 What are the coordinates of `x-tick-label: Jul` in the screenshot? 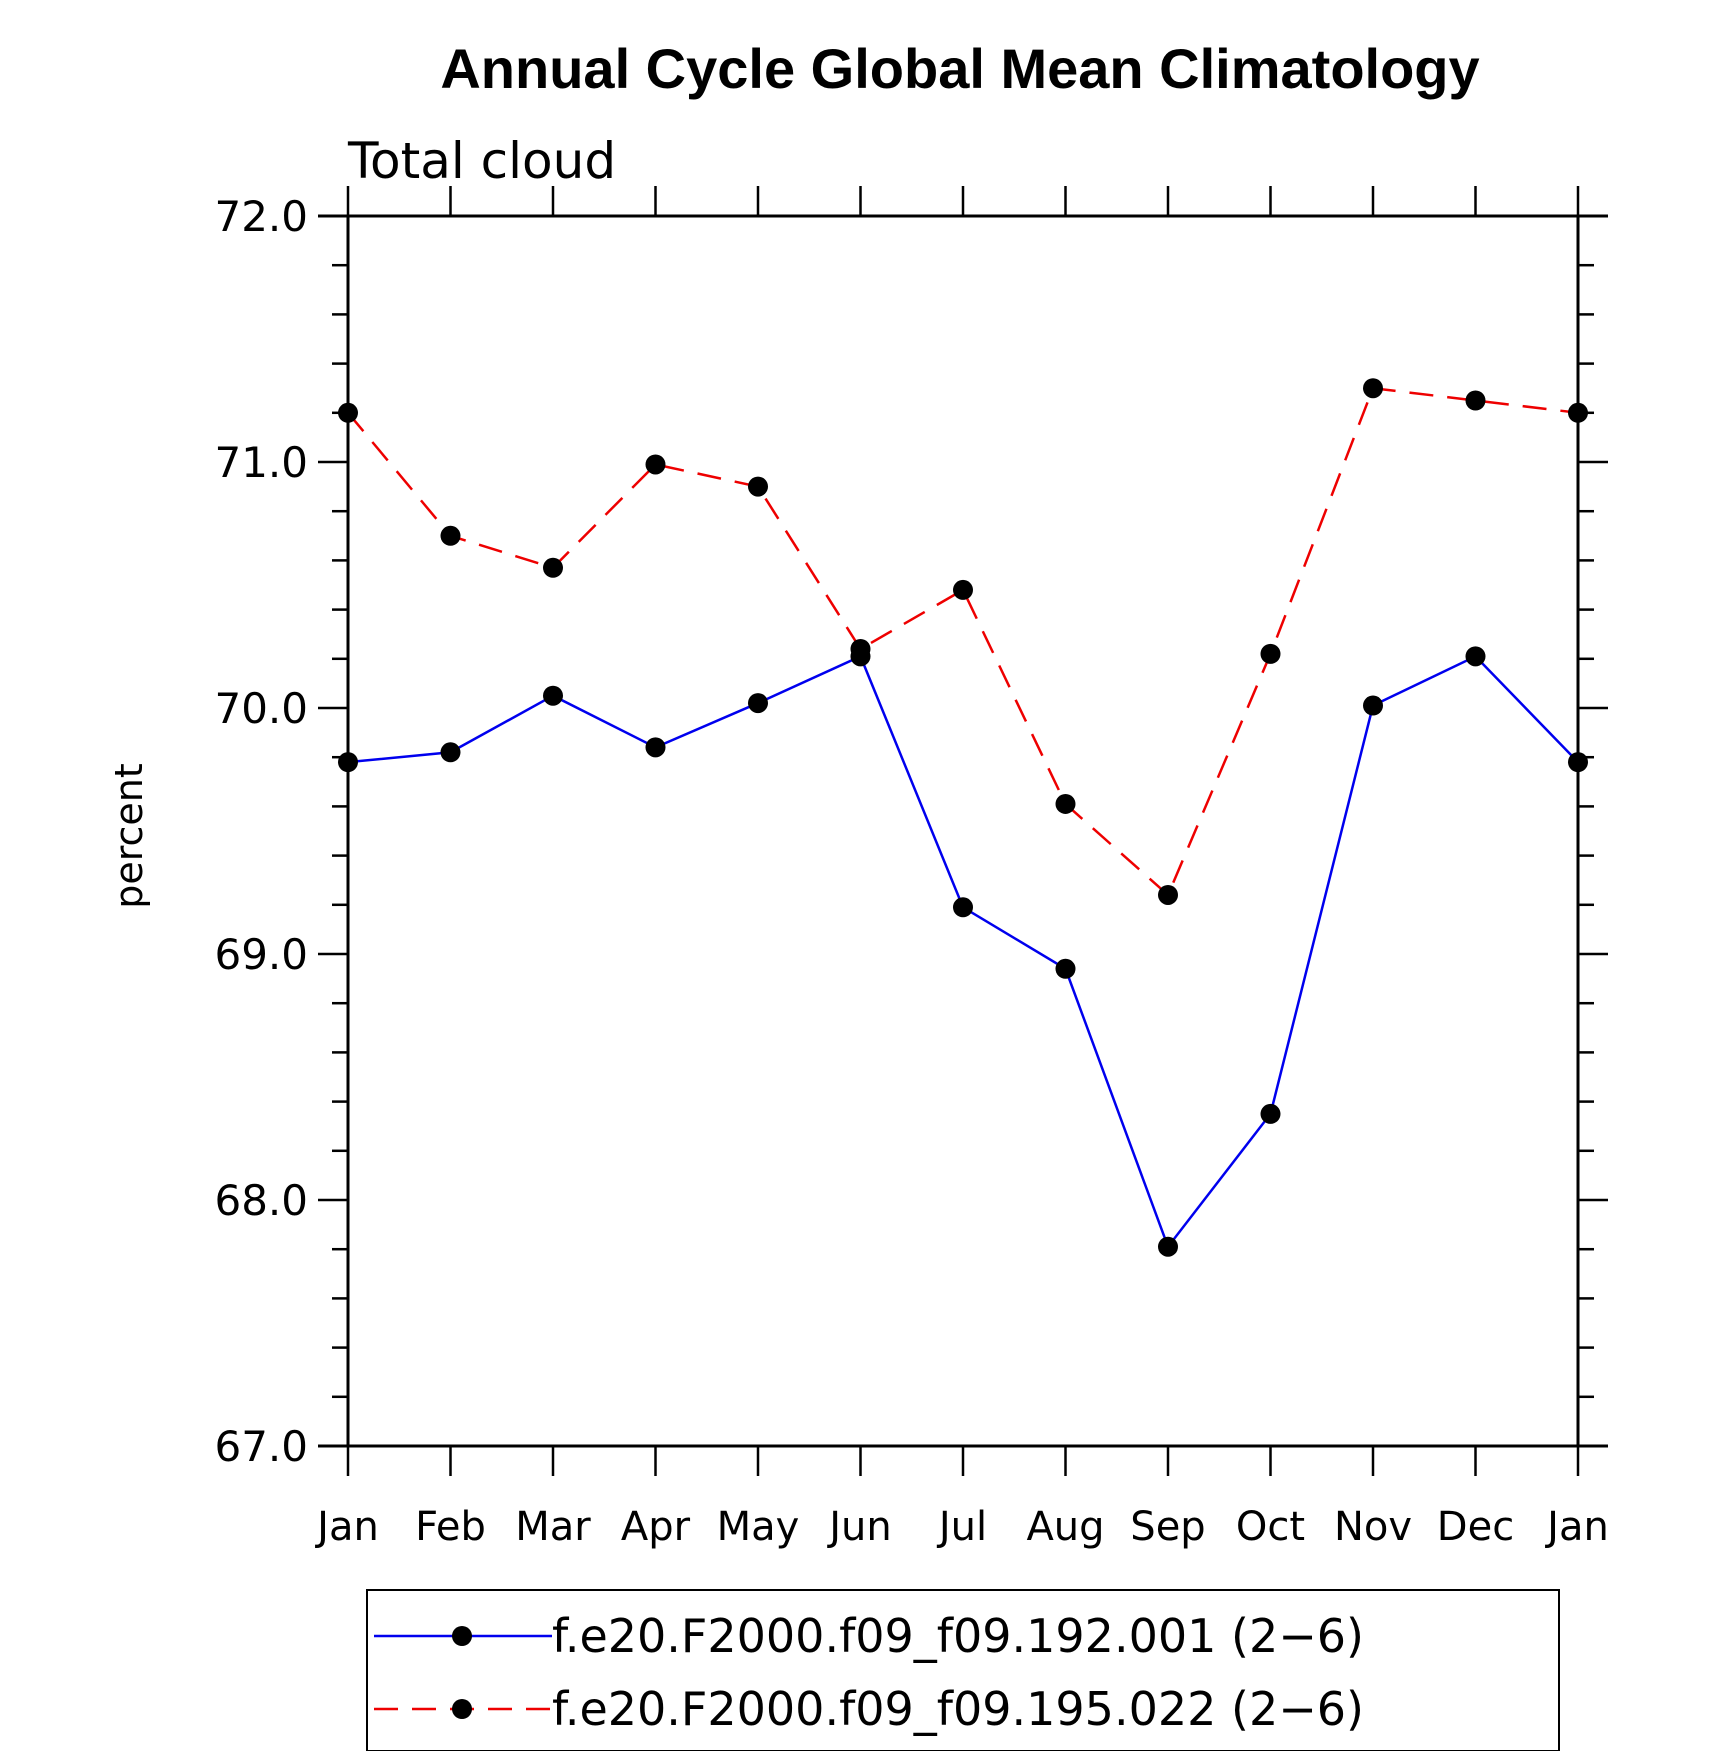 It's located at (961, 1527).